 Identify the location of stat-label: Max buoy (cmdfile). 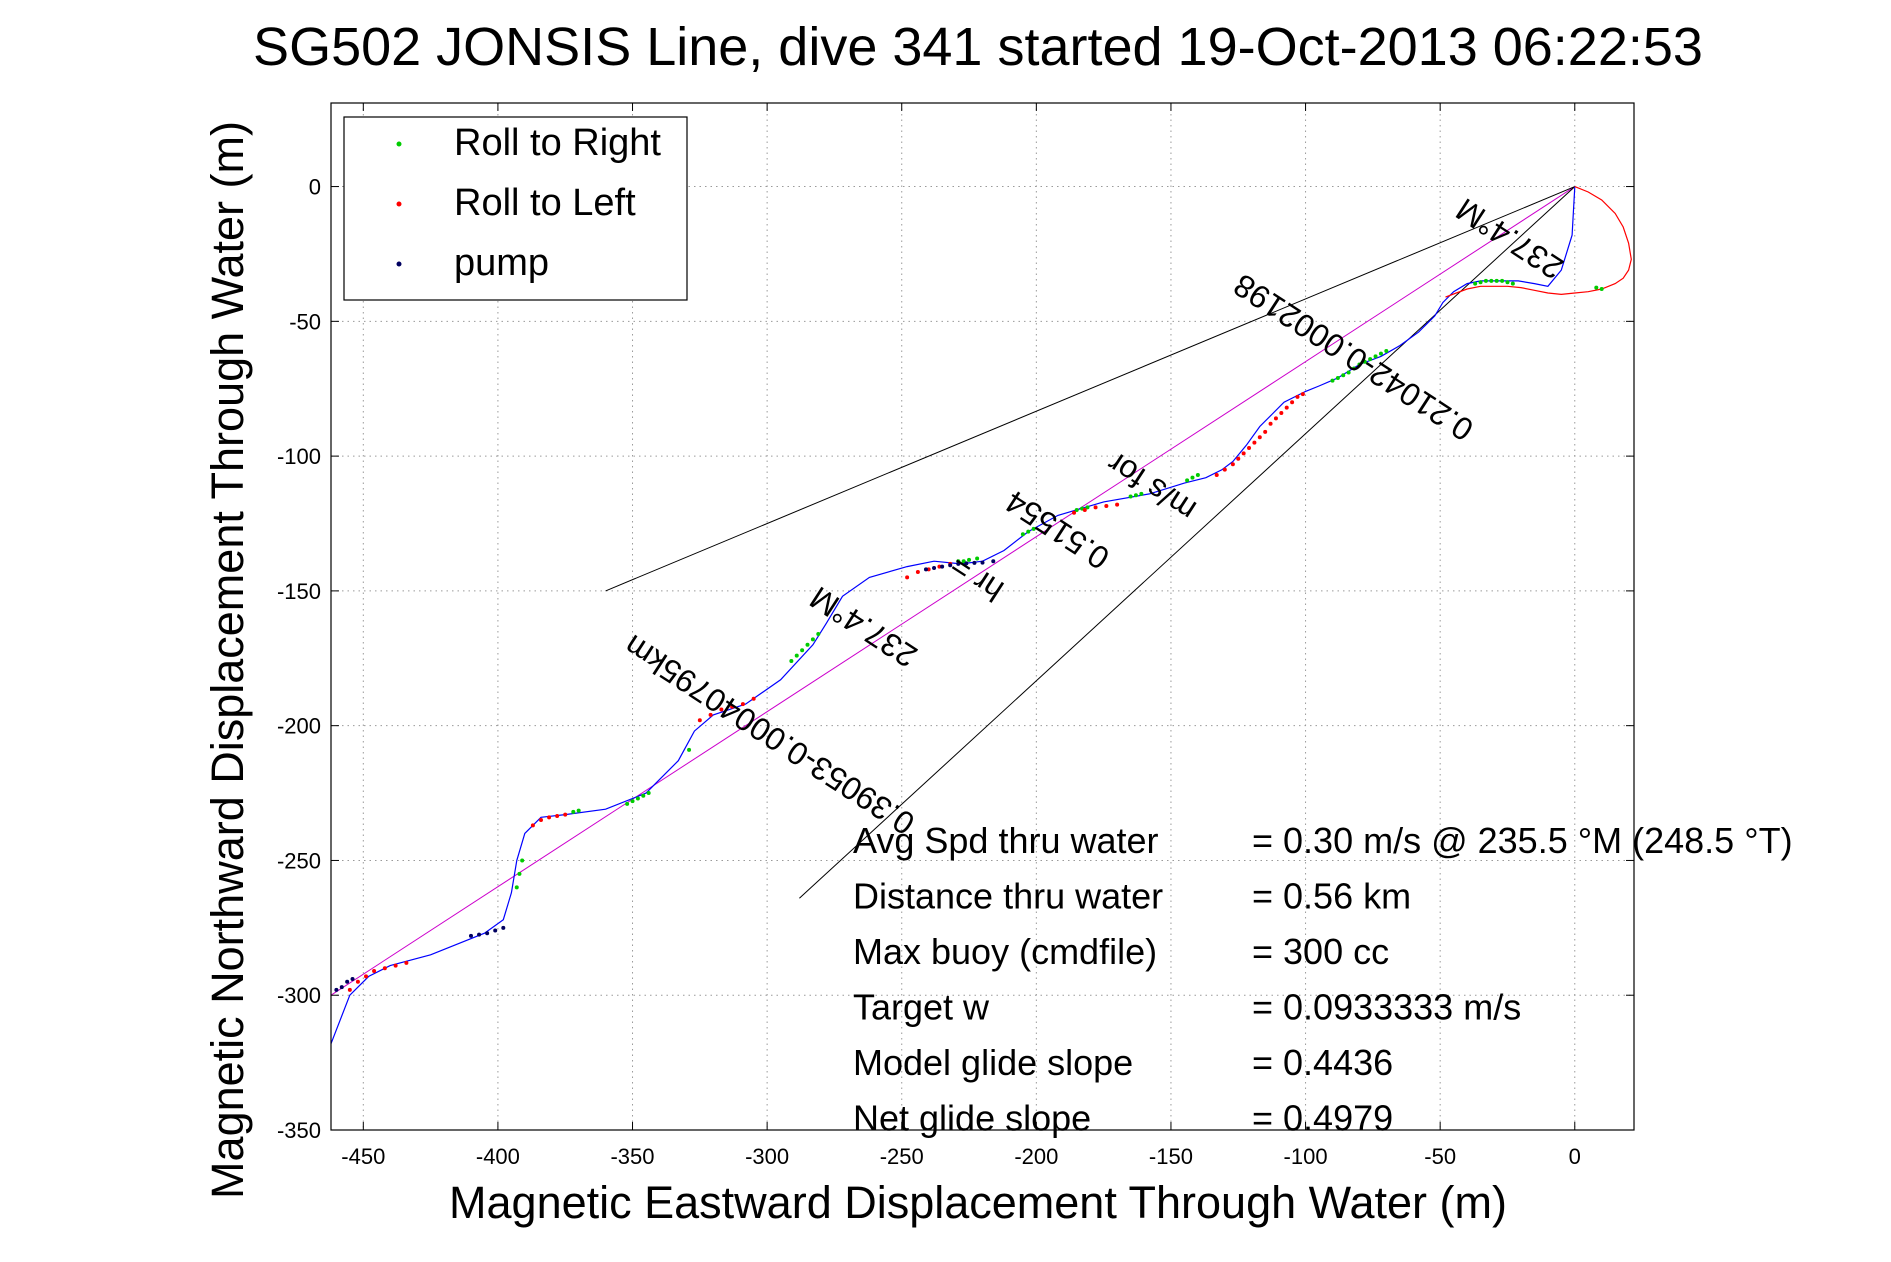
(1005, 951).